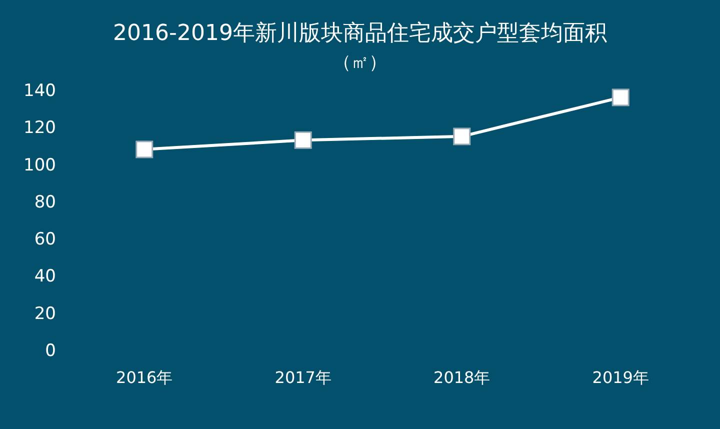 The height and width of the screenshot is (429, 720). Describe the element at coordinates (40, 165) in the screenshot. I see `y-tick-label: 100` at that location.